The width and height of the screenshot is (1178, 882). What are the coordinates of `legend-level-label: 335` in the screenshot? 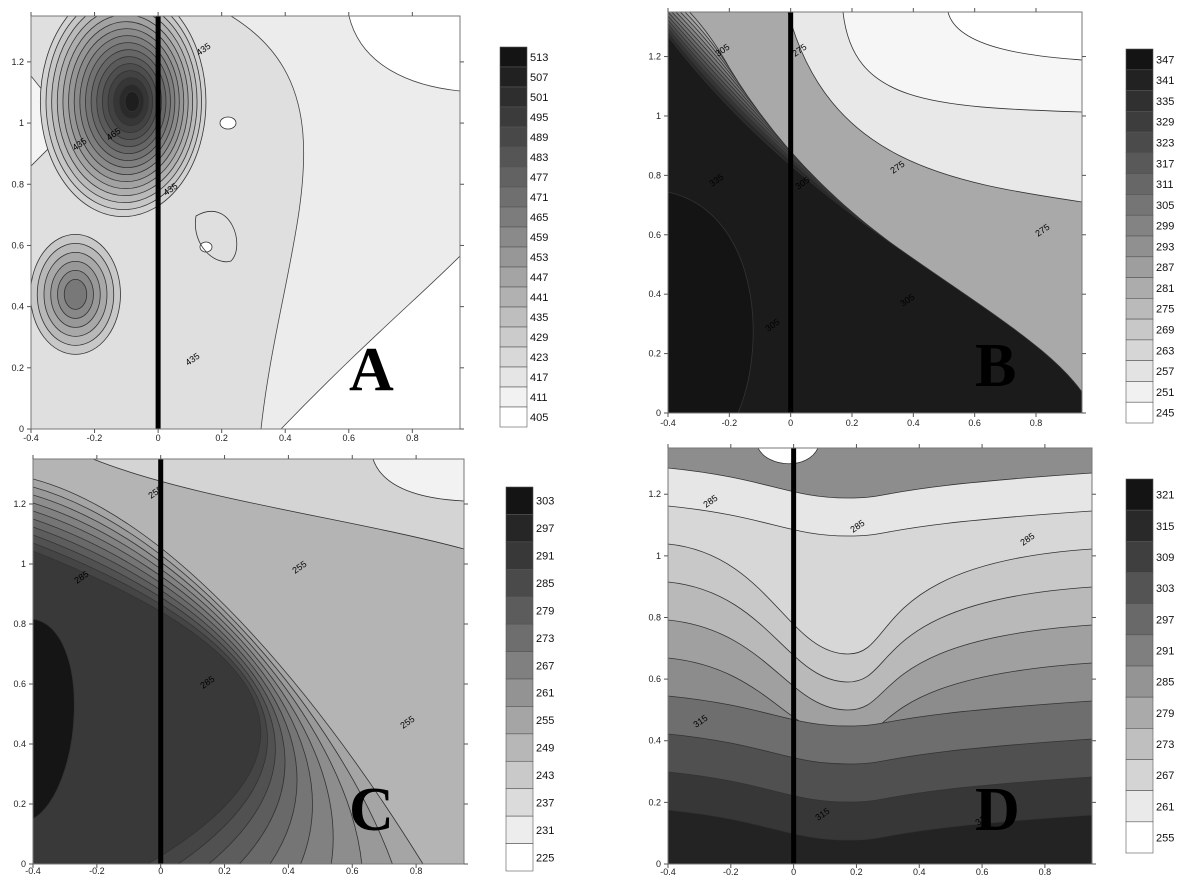 It's located at (1165, 102).